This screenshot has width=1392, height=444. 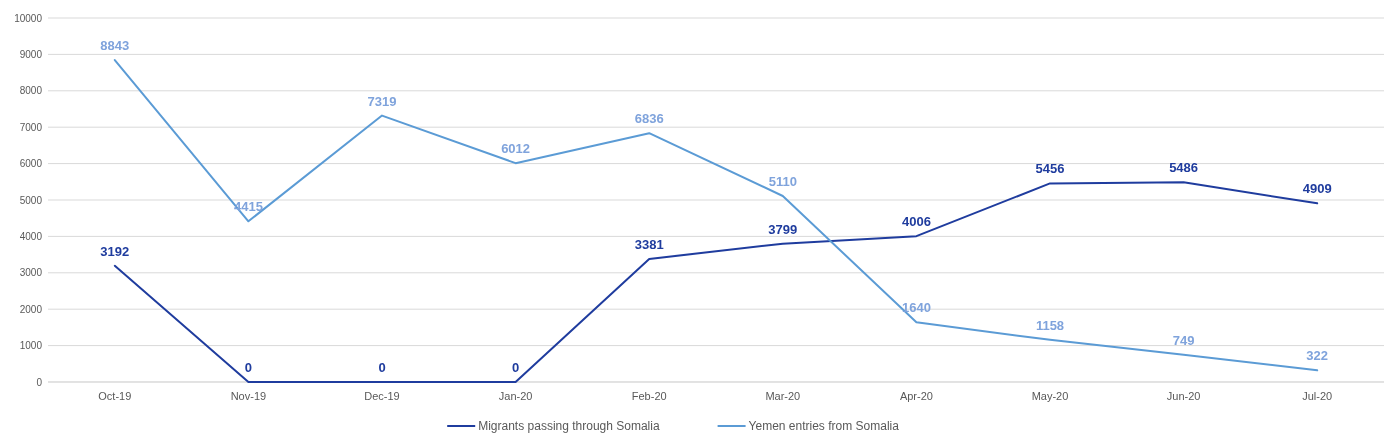 What do you see at coordinates (1184, 168) in the screenshot?
I see `data-label: 5486` at bounding box center [1184, 168].